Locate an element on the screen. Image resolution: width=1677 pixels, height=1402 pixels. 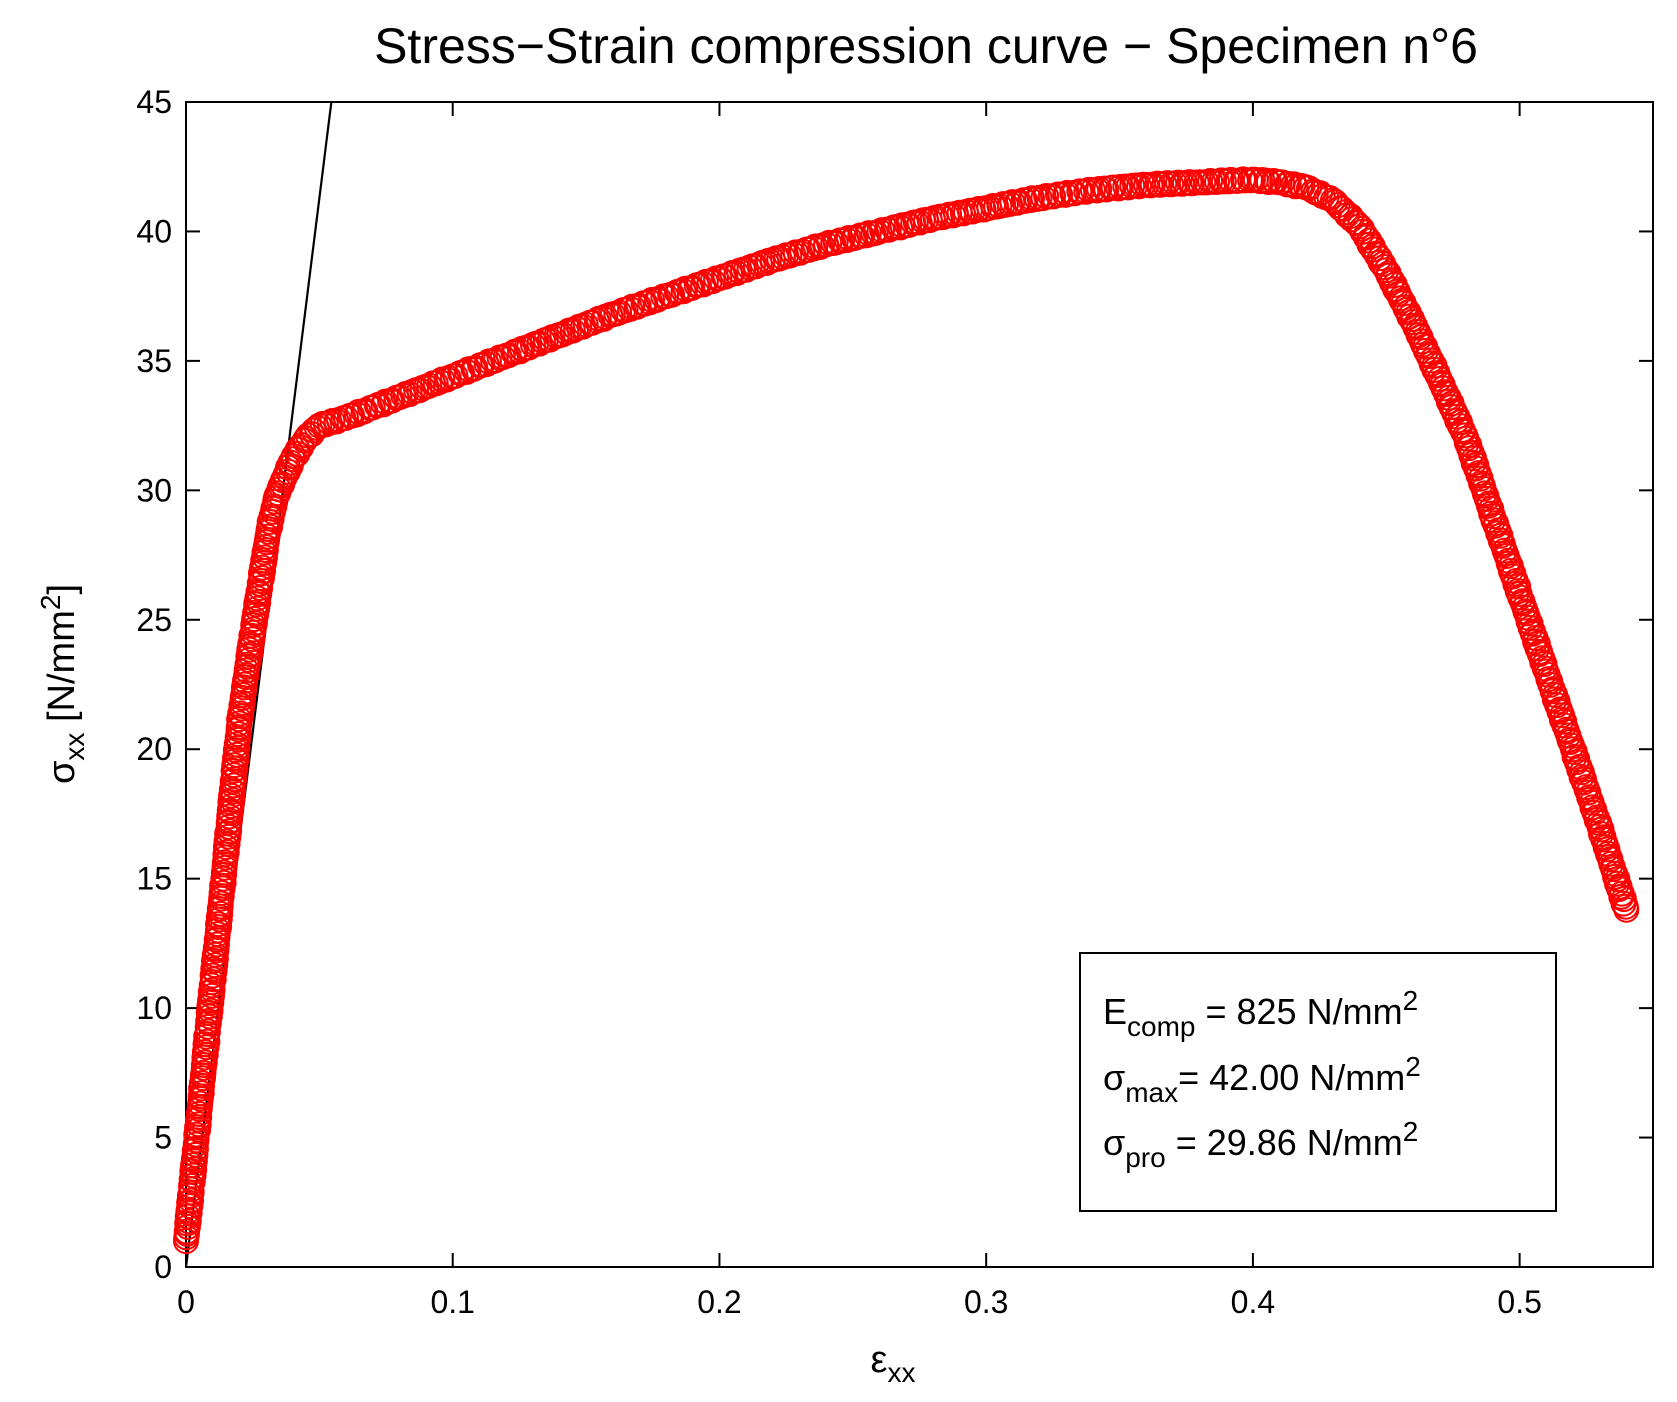
x-axis-label-symbol: ε is located at coordinates (879, 1360).